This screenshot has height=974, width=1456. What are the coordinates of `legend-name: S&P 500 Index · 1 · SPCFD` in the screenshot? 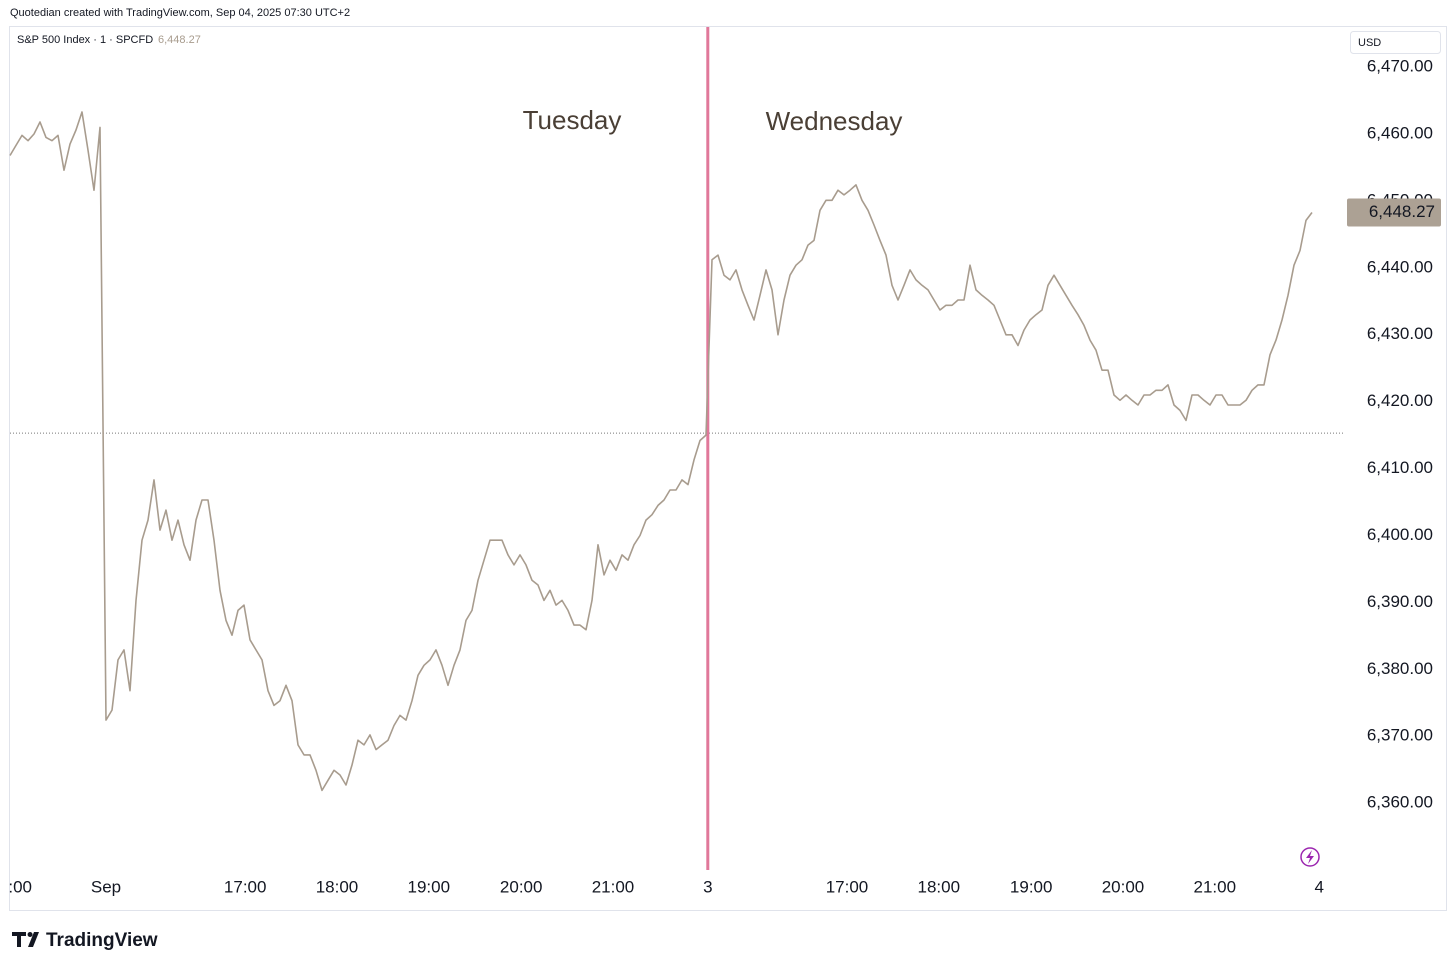 It's located at (85, 40).